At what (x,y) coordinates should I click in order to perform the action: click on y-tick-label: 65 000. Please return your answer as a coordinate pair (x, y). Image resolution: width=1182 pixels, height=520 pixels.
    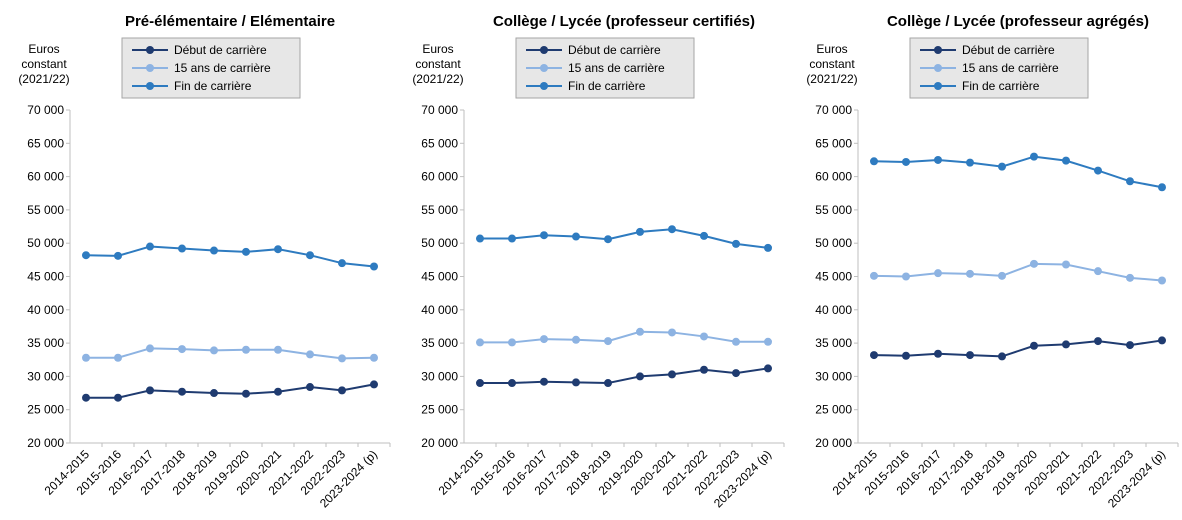
    Looking at the image, I should click on (833, 143).